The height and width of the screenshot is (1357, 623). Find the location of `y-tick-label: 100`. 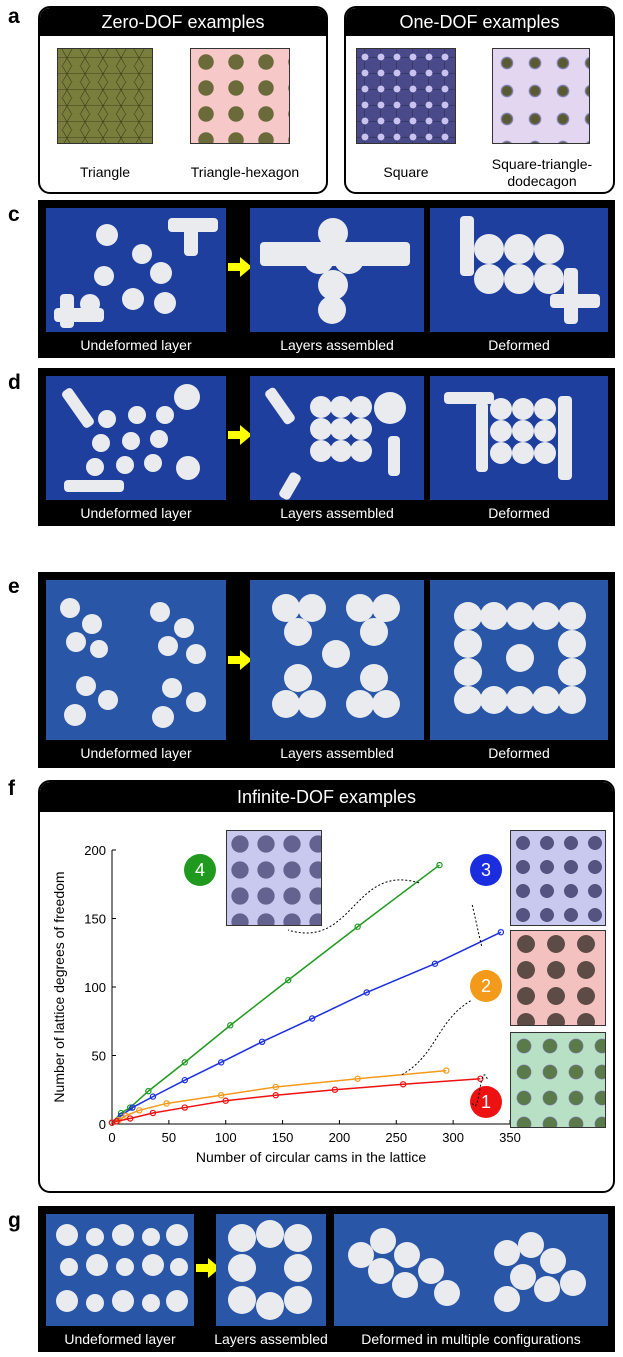

y-tick-label: 100 is located at coordinates (95, 987).